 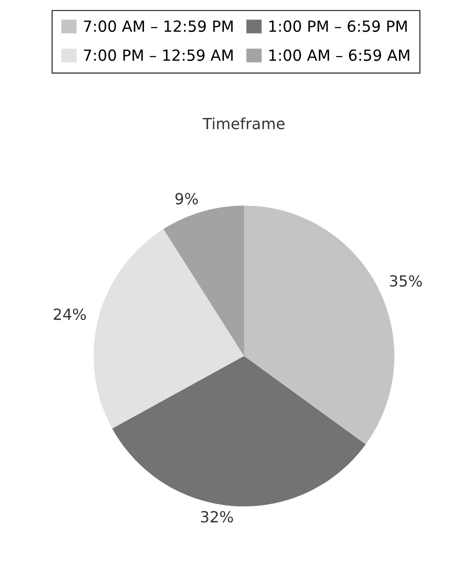 What do you see at coordinates (243, 124) in the screenshot?
I see `text: Timeframe` at bounding box center [243, 124].